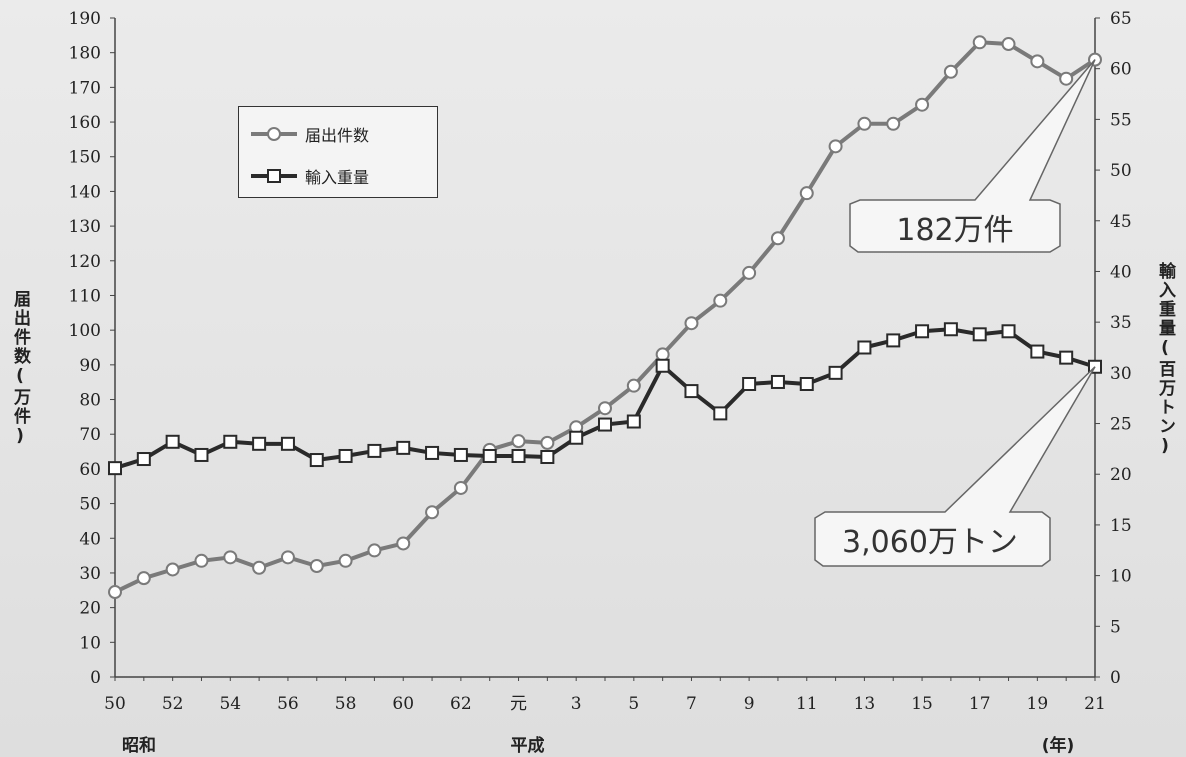 This screenshot has height=757, width=1186. What do you see at coordinates (1121, 171) in the screenshot?
I see `y-right-tick-label: 50` at bounding box center [1121, 171].